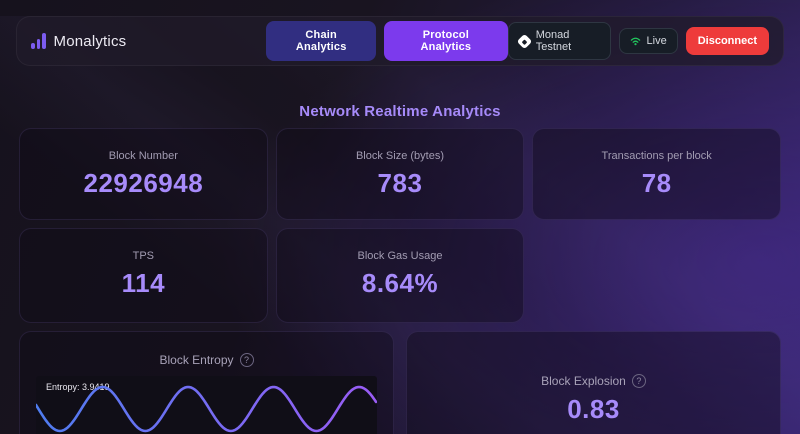 The image size is (800, 434). I want to click on network-badge: Monad Testnet, so click(559, 41).